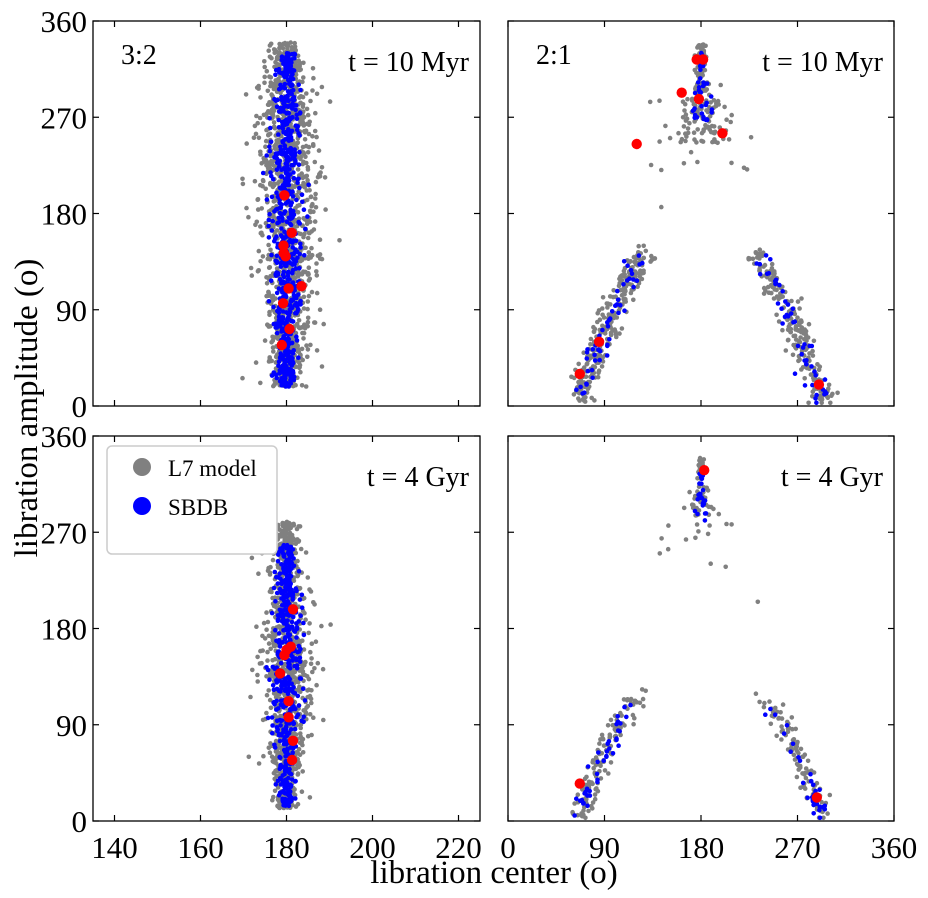 Image resolution: width=928 pixels, height=898 pixels. I want to click on resonance-label: 3:2, so click(139, 55).